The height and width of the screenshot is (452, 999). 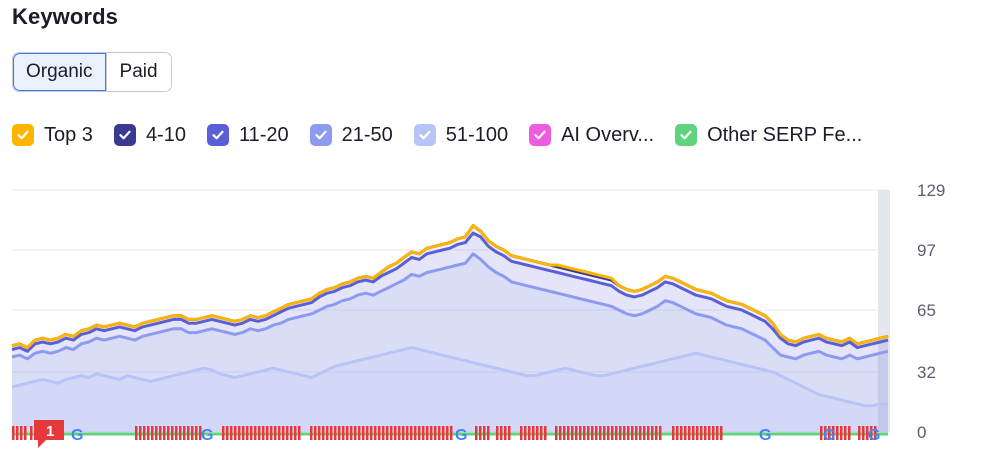 What do you see at coordinates (926, 310) in the screenshot?
I see `y-tick-label: 65` at bounding box center [926, 310].